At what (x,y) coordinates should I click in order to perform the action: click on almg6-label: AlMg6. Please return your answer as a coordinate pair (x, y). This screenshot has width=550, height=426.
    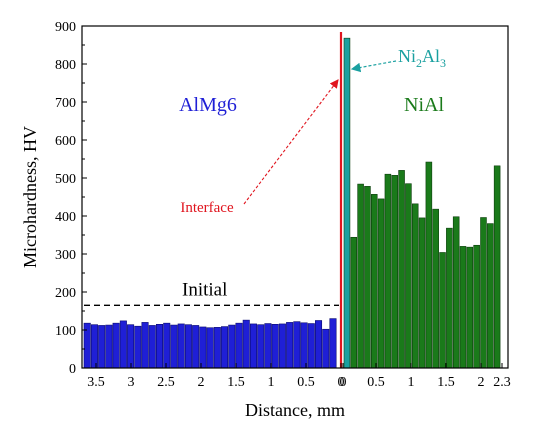
    Looking at the image, I should click on (208, 105).